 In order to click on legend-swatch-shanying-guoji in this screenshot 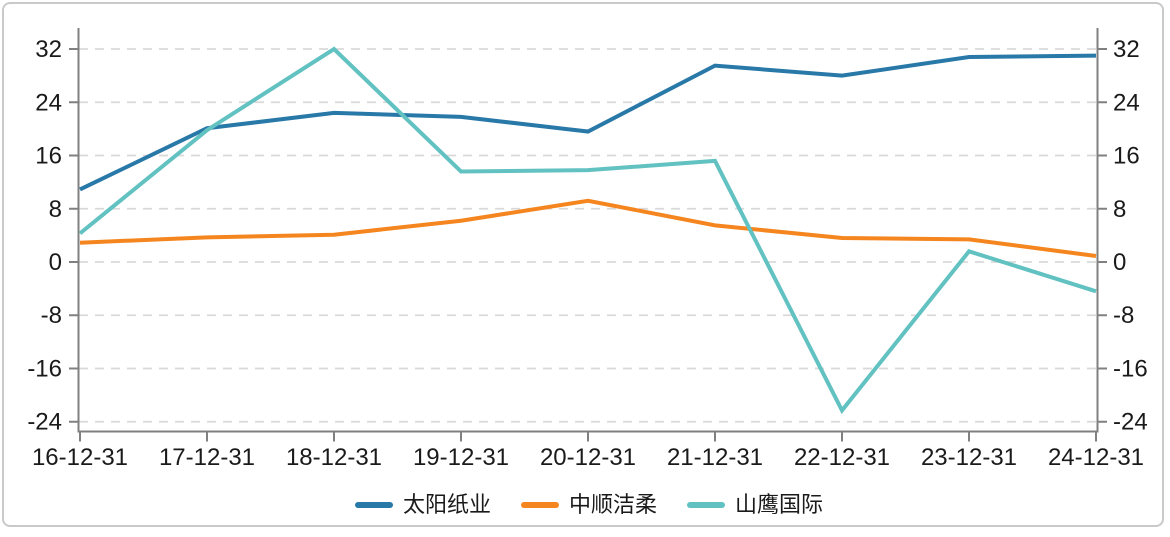, I will do `click(706, 505)`.